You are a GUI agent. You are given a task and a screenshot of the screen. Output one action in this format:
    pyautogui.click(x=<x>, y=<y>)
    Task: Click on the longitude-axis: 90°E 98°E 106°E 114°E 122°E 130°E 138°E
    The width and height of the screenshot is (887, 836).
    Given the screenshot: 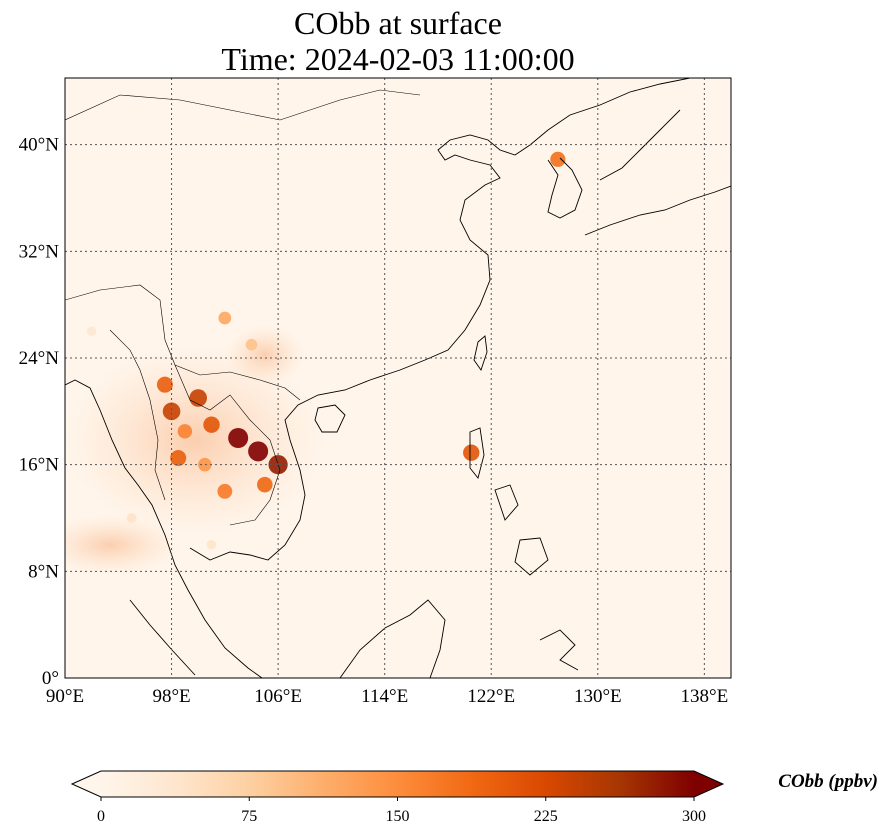 What is the action you would take?
    pyautogui.click(x=387, y=696)
    